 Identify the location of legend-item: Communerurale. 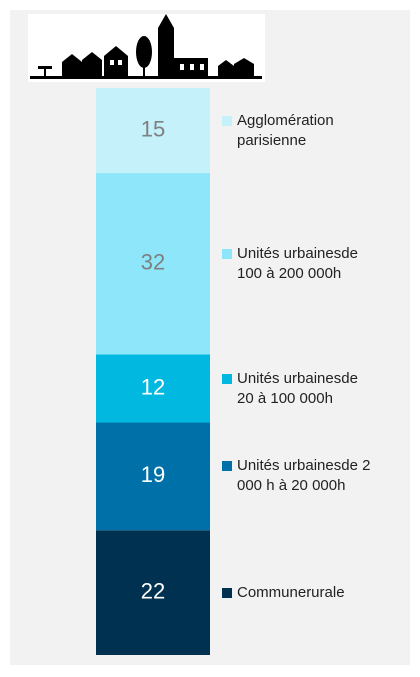
(299, 593).